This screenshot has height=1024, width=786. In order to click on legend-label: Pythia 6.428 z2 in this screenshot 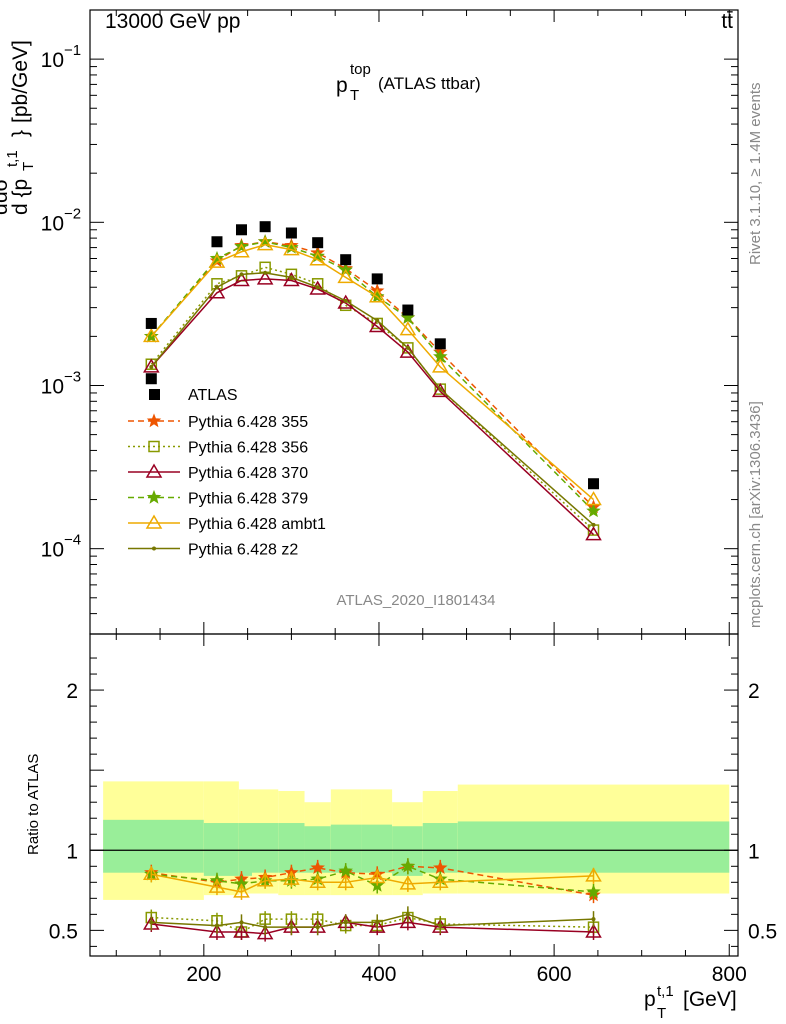, I will do `click(243, 550)`.